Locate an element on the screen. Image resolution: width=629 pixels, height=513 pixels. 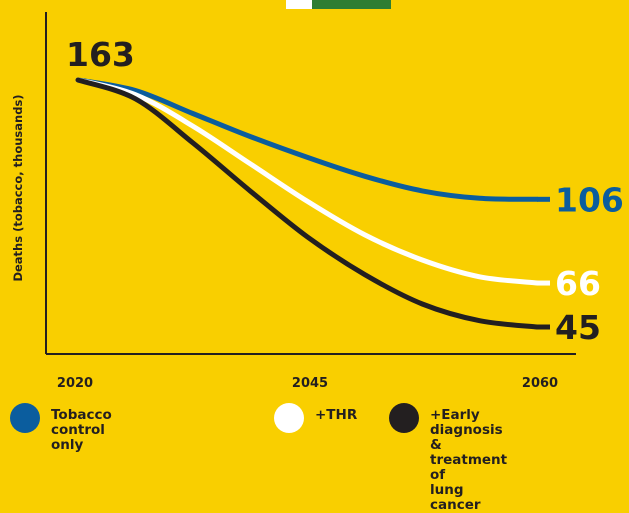
legend-label-thr: +THR is located at coordinates (336, 415).